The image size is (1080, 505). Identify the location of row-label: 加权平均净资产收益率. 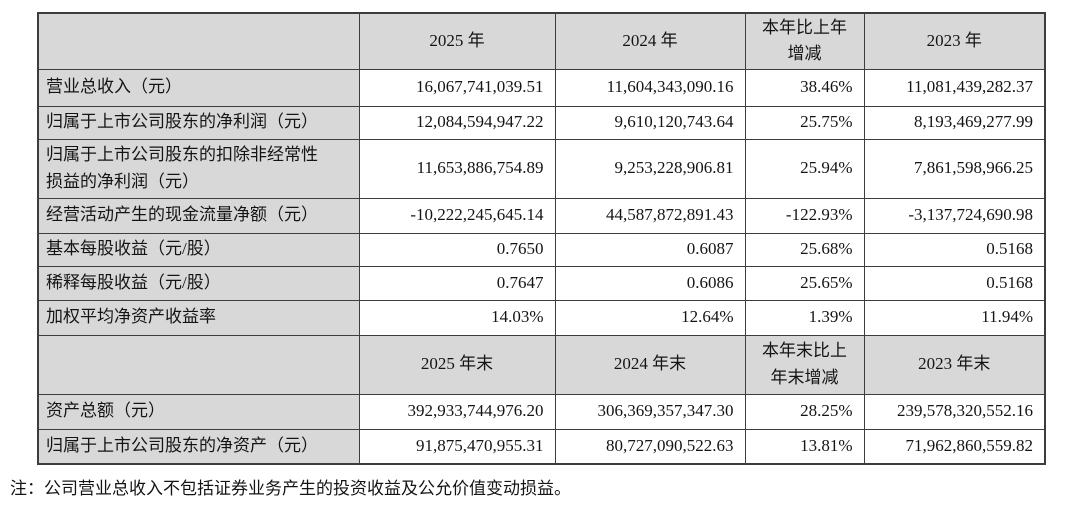
(198, 317).